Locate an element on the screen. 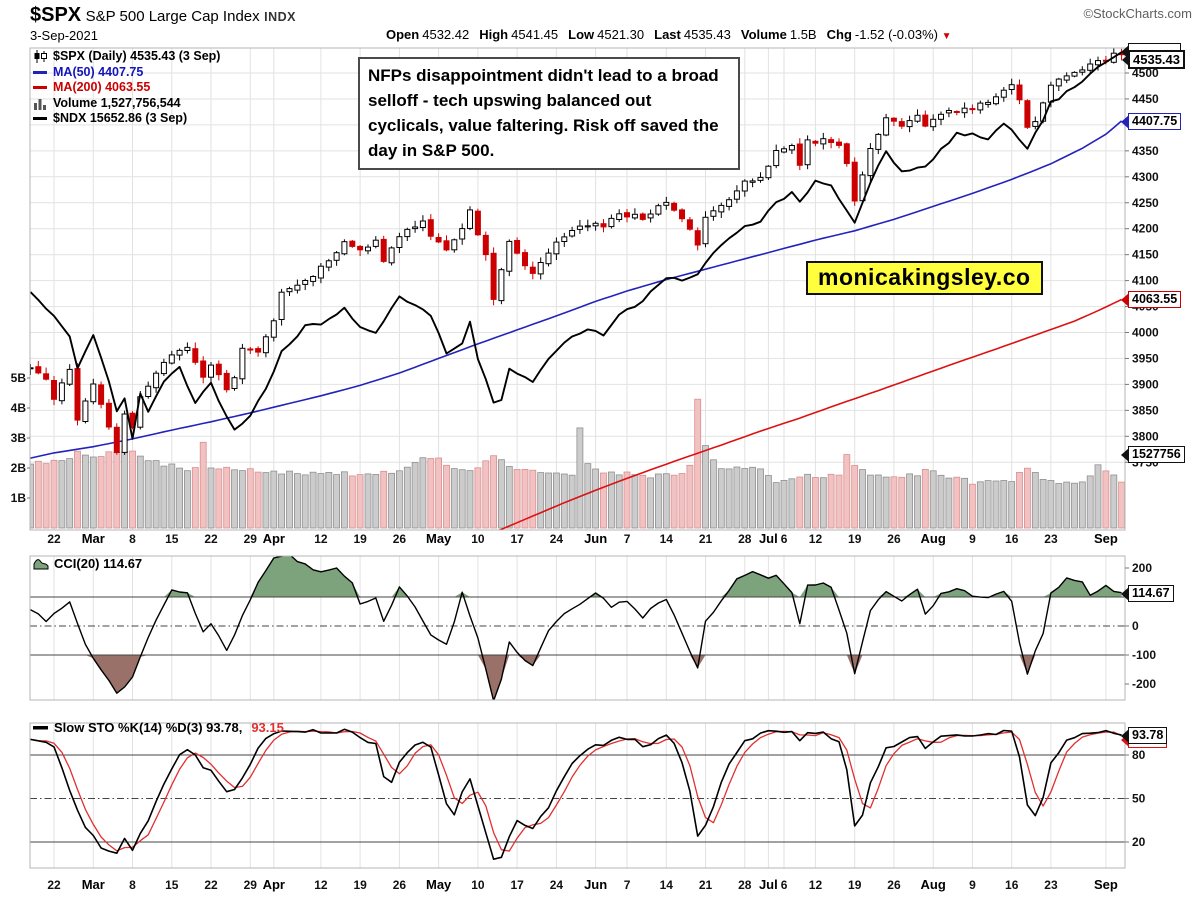  sto-line-icon is located at coordinates (40, 728).